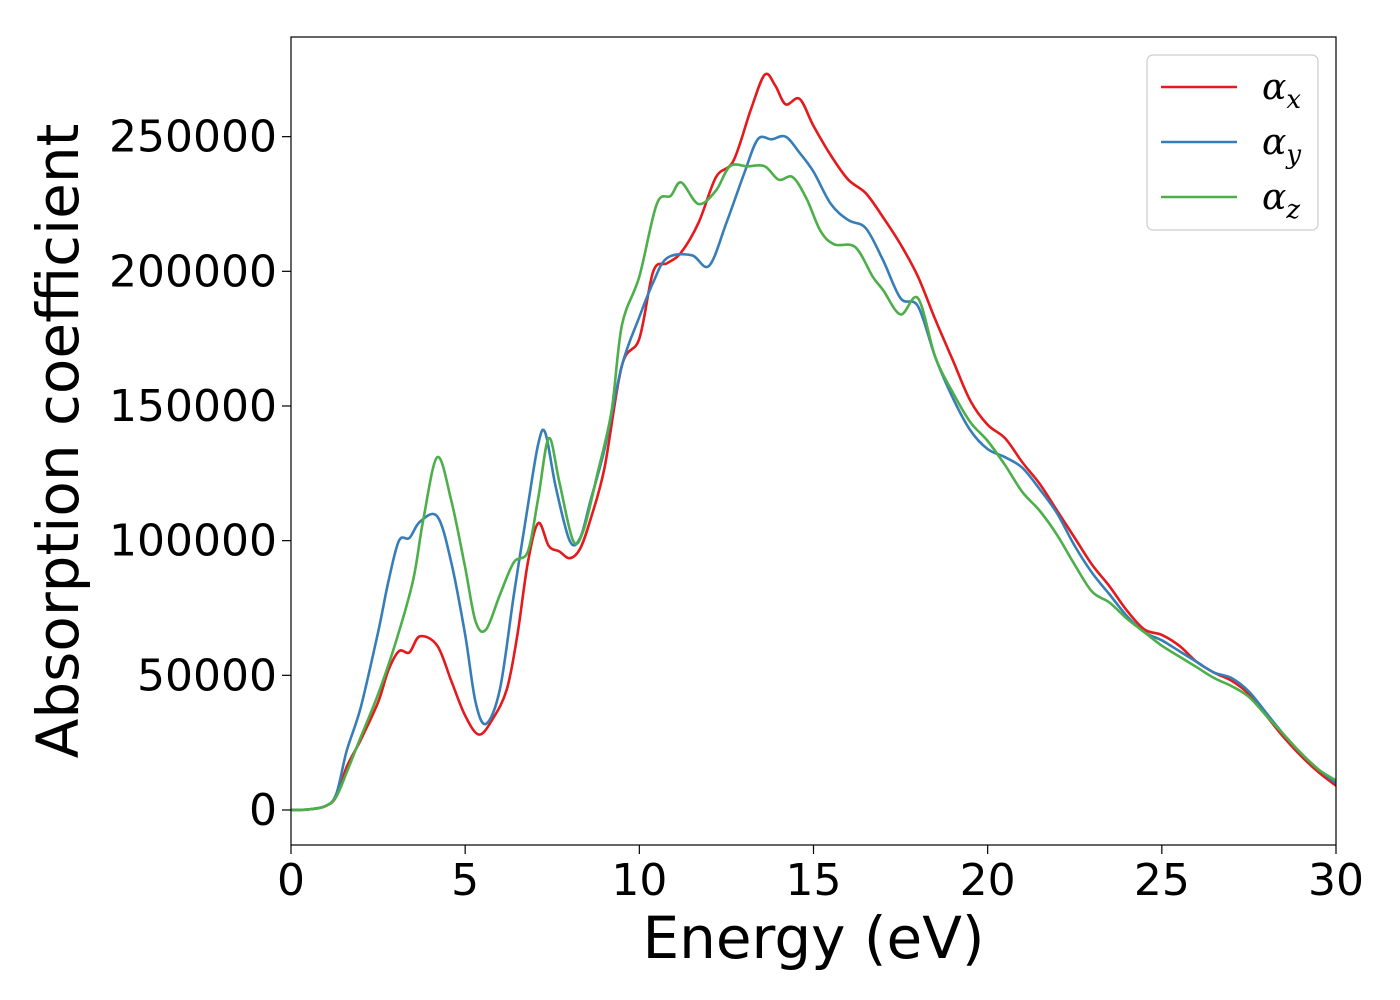 This screenshot has height=1000, width=1400. What do you see at coordinates (813, 938) in the screenshot?
I see `x-axis-title: Energy (eV)` at bounding box center [813, 938].